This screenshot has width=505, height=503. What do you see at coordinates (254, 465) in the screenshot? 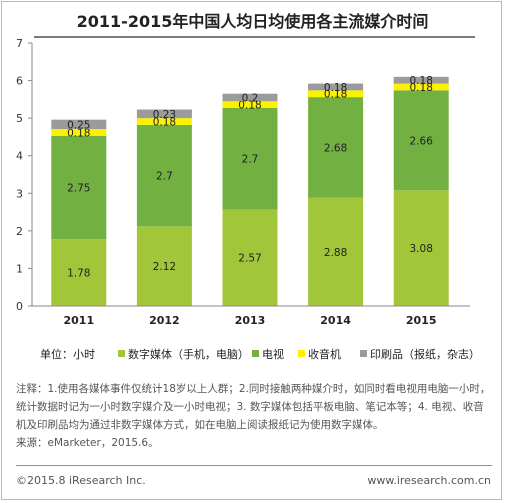
I see `footer-divider` at bounding box center [254, 465].